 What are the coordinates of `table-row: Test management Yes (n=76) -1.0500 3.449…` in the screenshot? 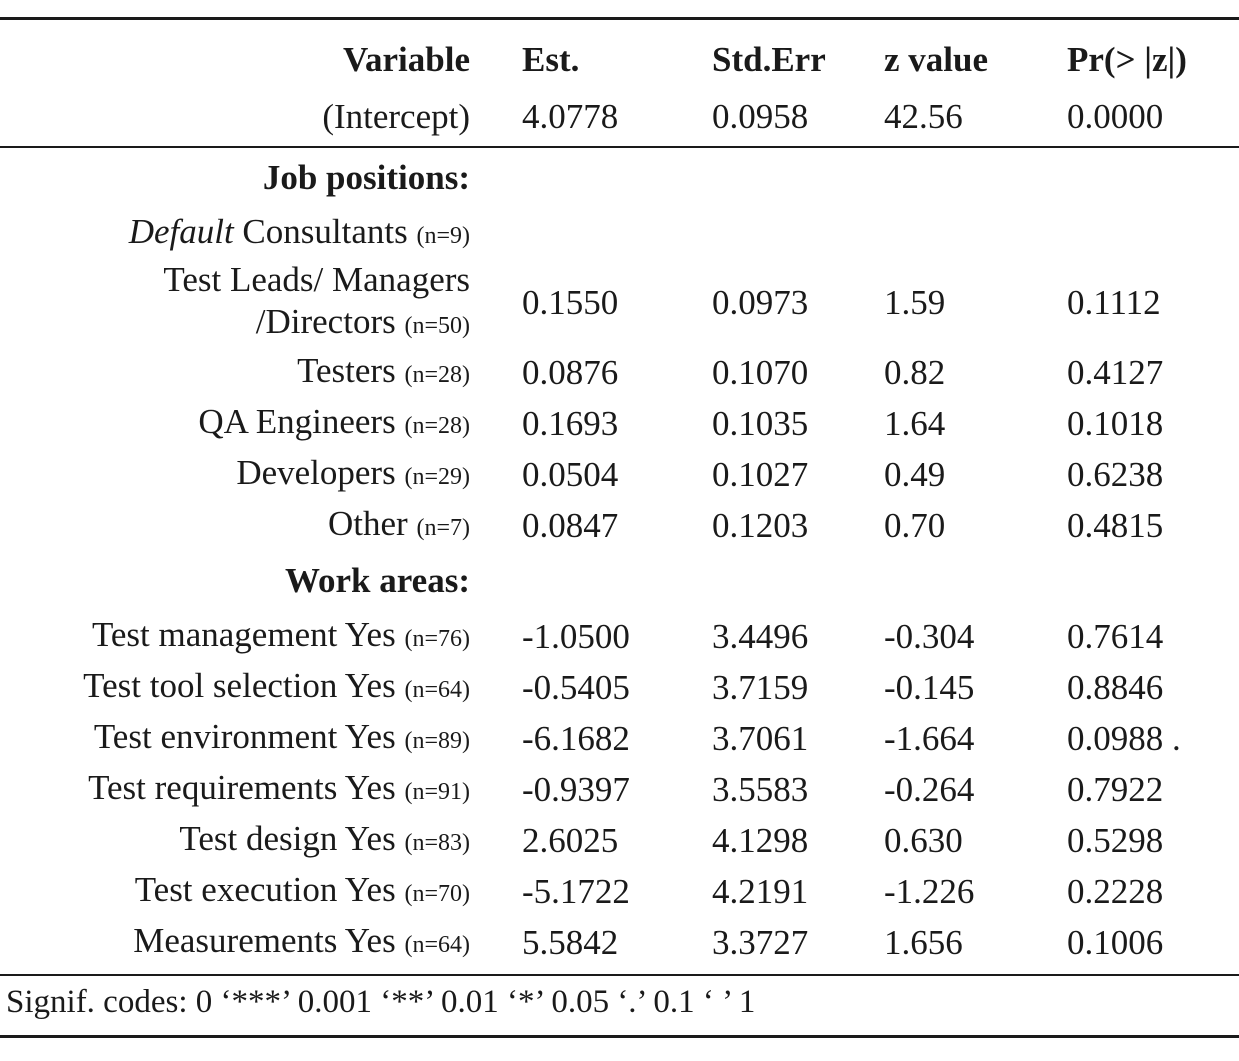 It's located at (619, 636).